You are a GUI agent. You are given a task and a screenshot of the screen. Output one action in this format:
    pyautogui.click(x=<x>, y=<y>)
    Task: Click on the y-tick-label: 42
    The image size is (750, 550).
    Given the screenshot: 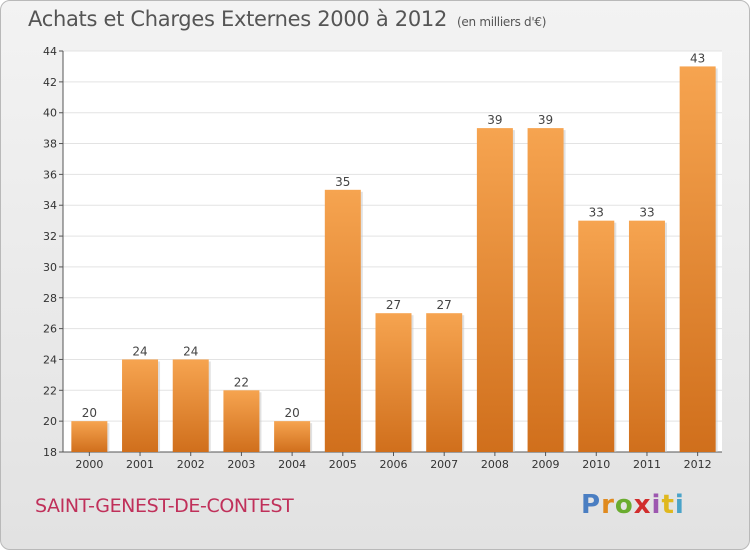 What is the action you would take?
    pyautogui.click(x=50, y=82)
    